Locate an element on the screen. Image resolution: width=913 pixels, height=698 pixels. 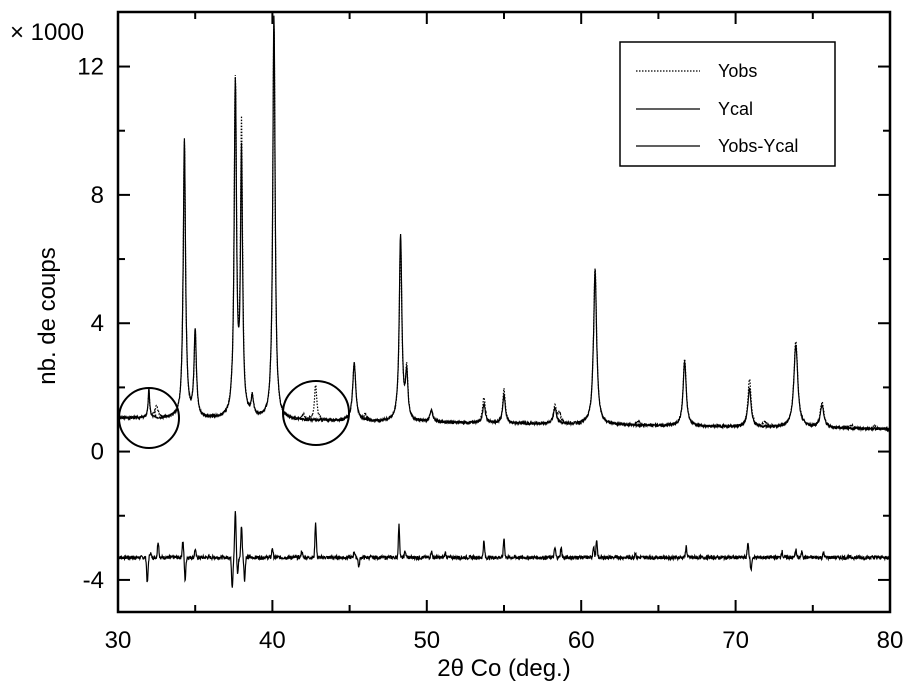
legend-label-yobs: Yobs is located at coordinates (737, 71).